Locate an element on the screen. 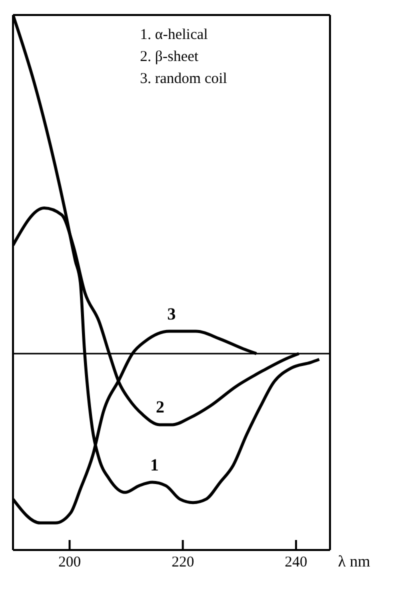 The width and height of the screenshot is (401, 592). annotation: 1. α-helical is located at coordinates (174, 35).